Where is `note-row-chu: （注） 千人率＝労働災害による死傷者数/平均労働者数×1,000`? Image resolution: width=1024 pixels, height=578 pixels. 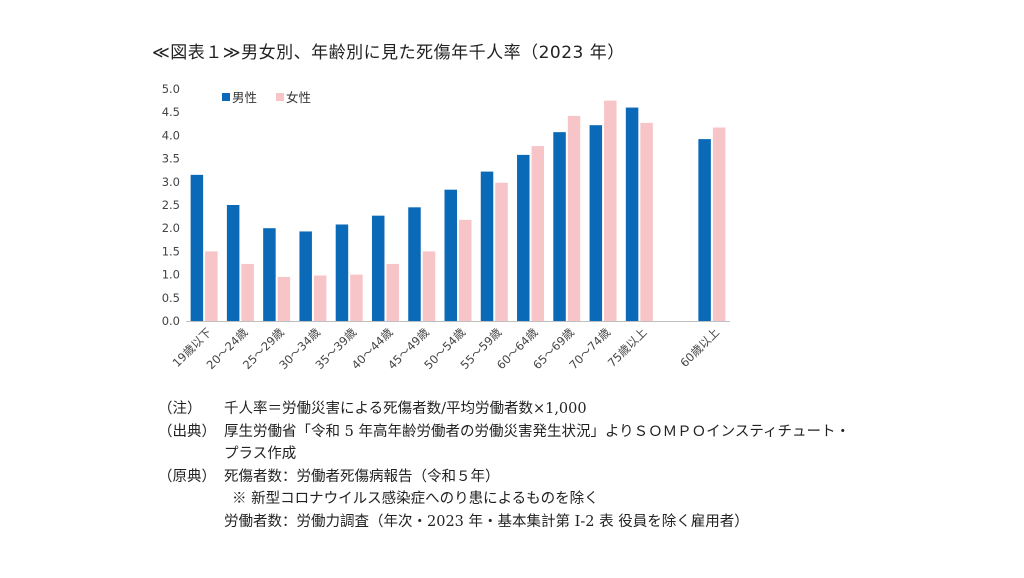
note-row-chu: （注） 千人率＝労働災害による死傷者数/平均労働者数×1,000 is located at coordinates (583, 409).